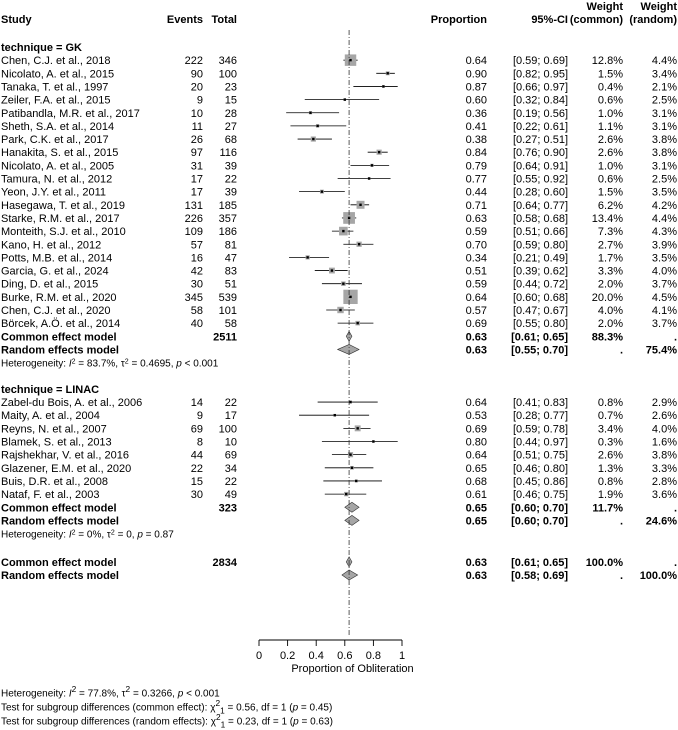  What do you see at coordinates (197, 87) in the screenshot?
I see `events-value: 20` at bounding box center [197, 87].